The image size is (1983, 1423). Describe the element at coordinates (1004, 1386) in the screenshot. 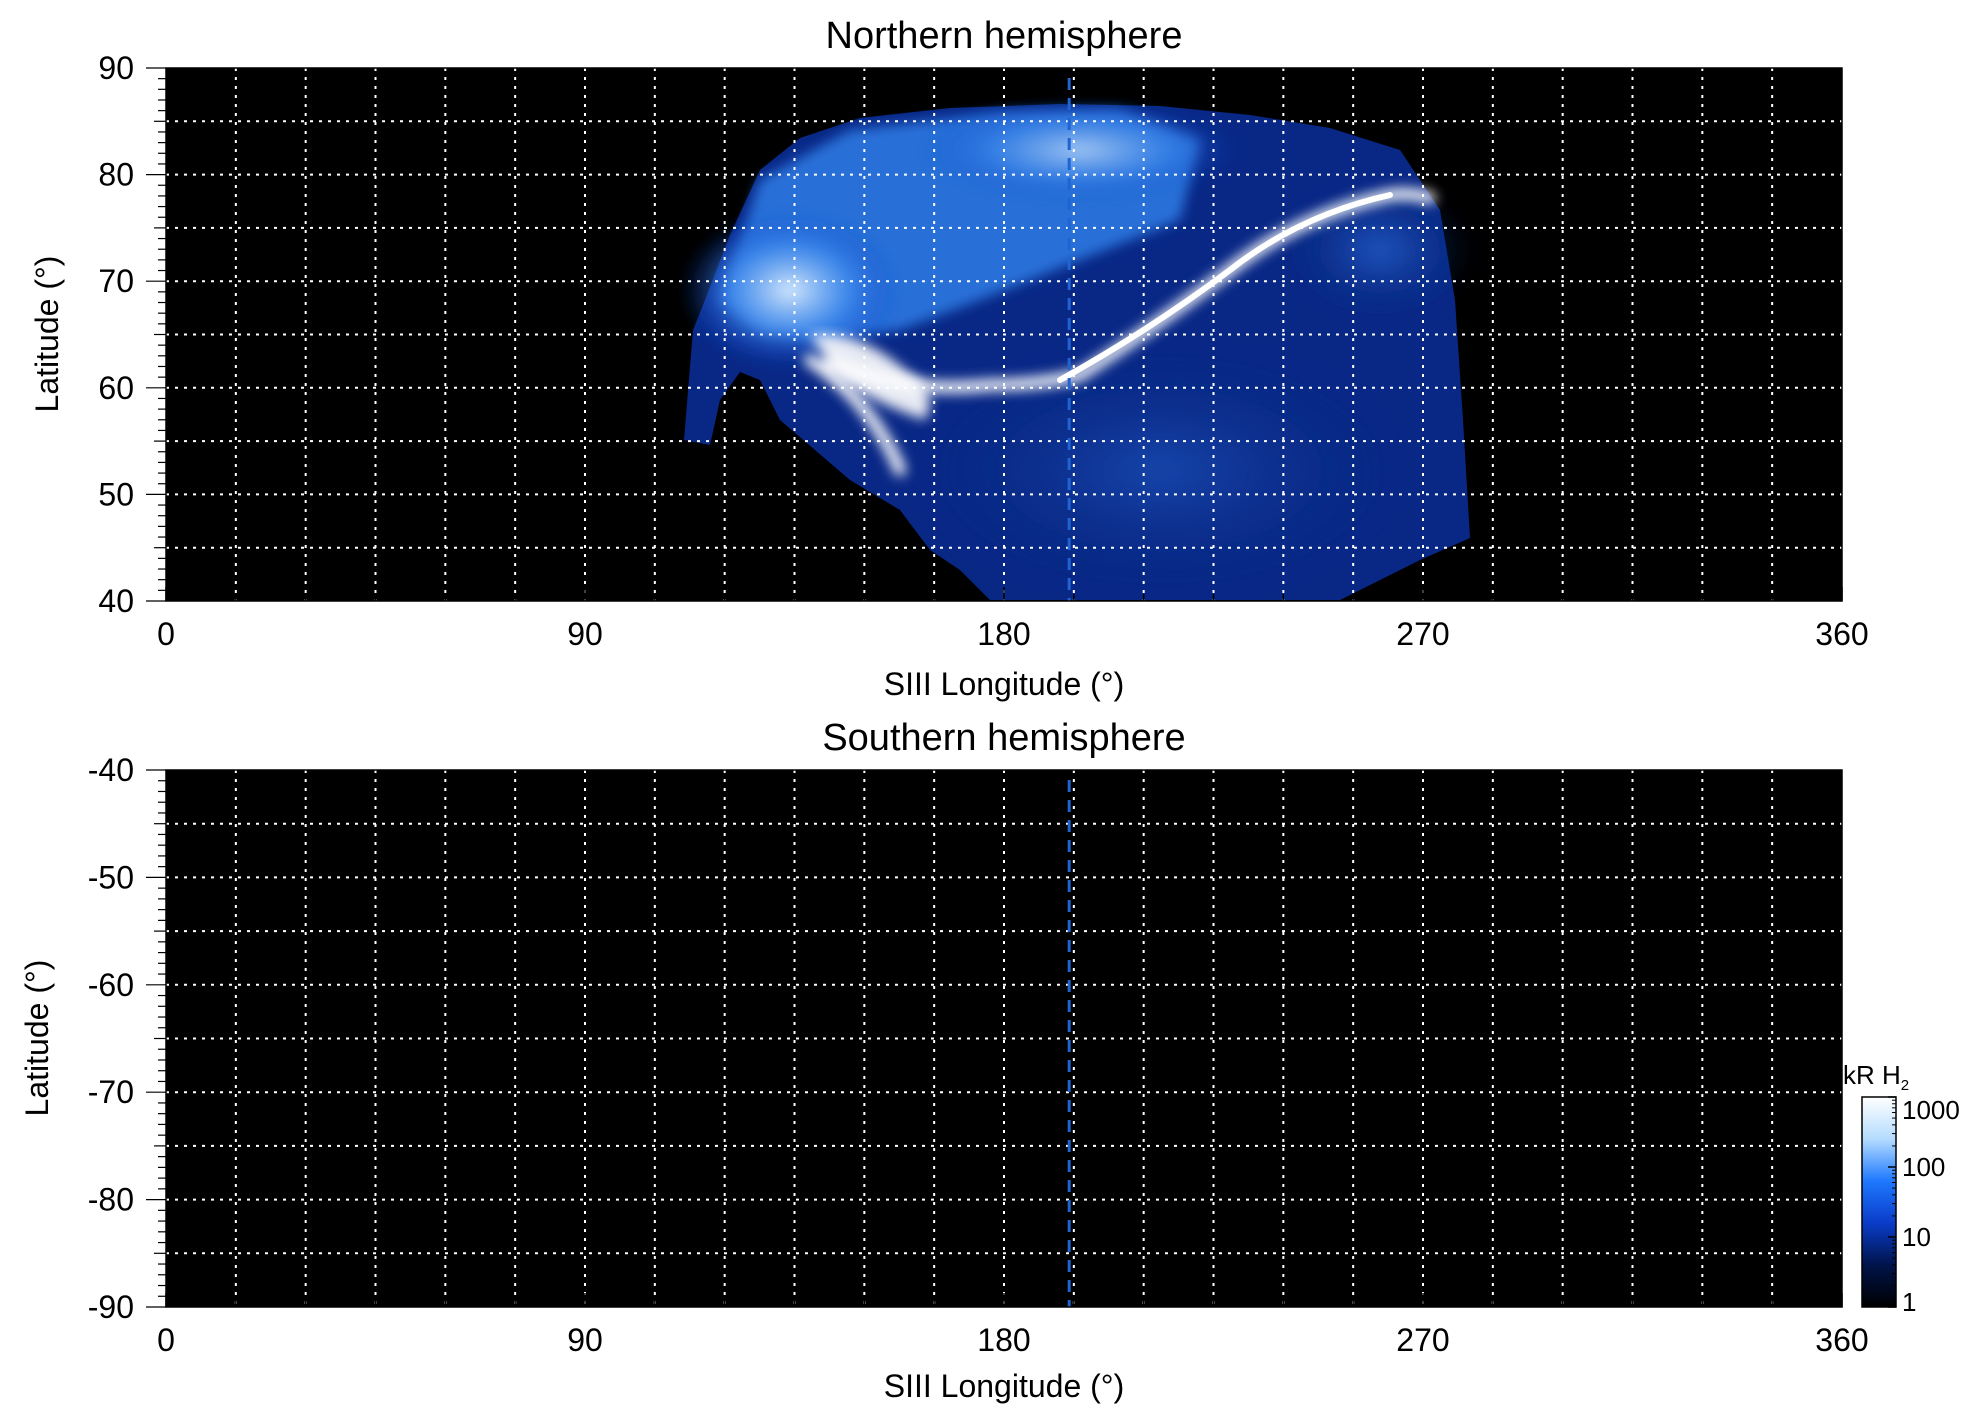

I see `south-xlabel: SIII Longitude (°)` at that location.